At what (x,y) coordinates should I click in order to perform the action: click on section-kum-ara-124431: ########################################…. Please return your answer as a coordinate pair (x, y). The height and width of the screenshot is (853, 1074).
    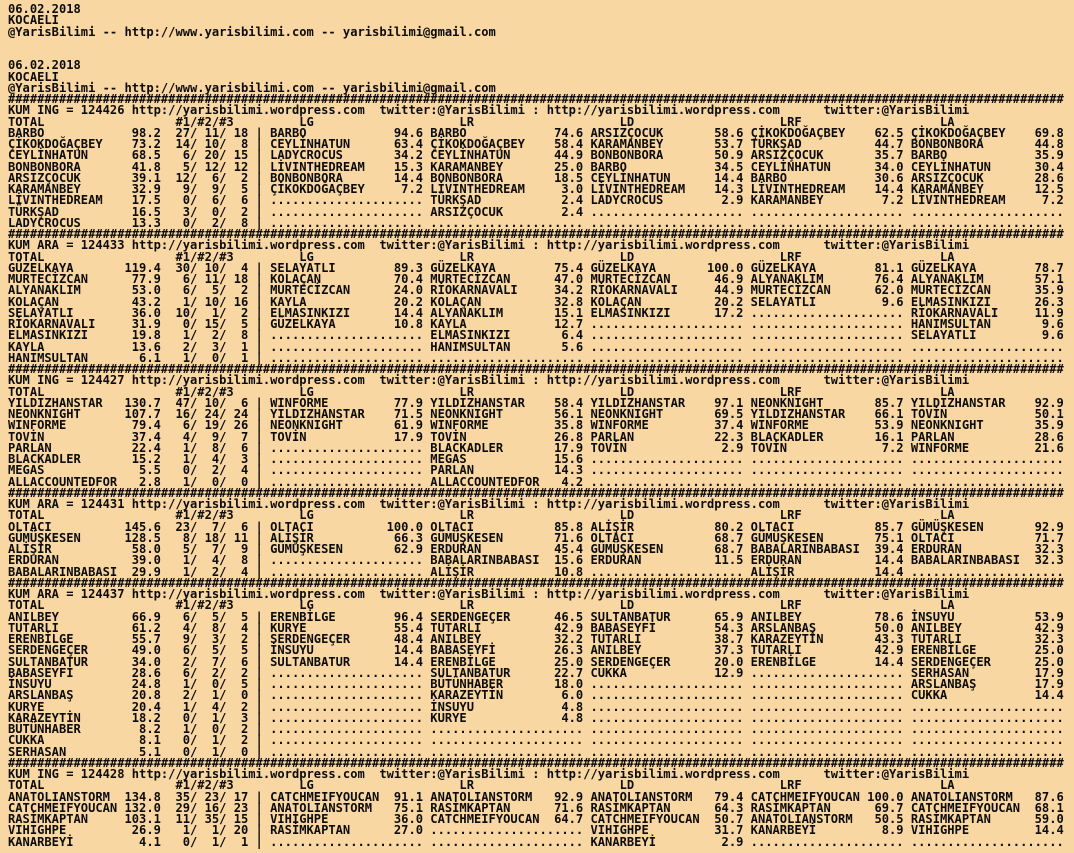
    Looking at the image, I should click on (536, 532).